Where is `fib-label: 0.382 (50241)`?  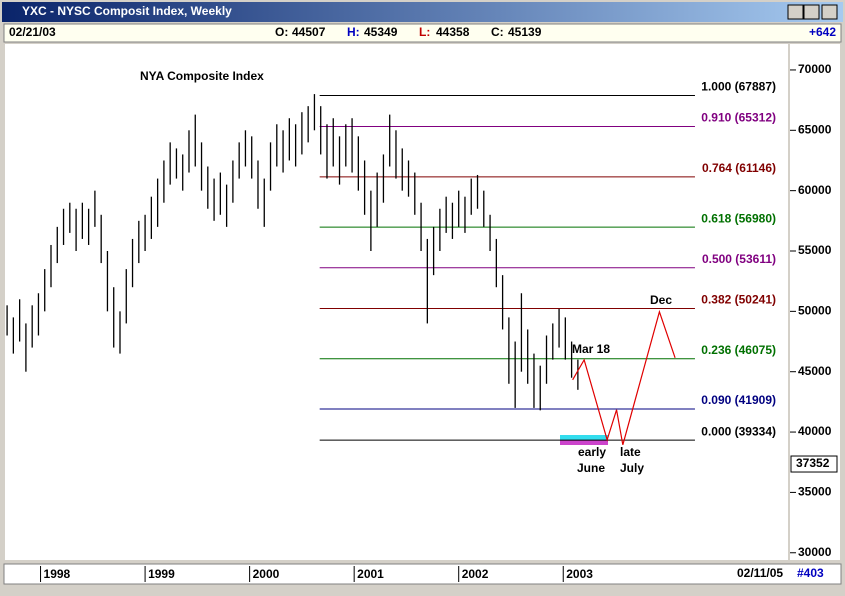 fib-label: 0.382 (50241) is located at coordinates (738, 300).